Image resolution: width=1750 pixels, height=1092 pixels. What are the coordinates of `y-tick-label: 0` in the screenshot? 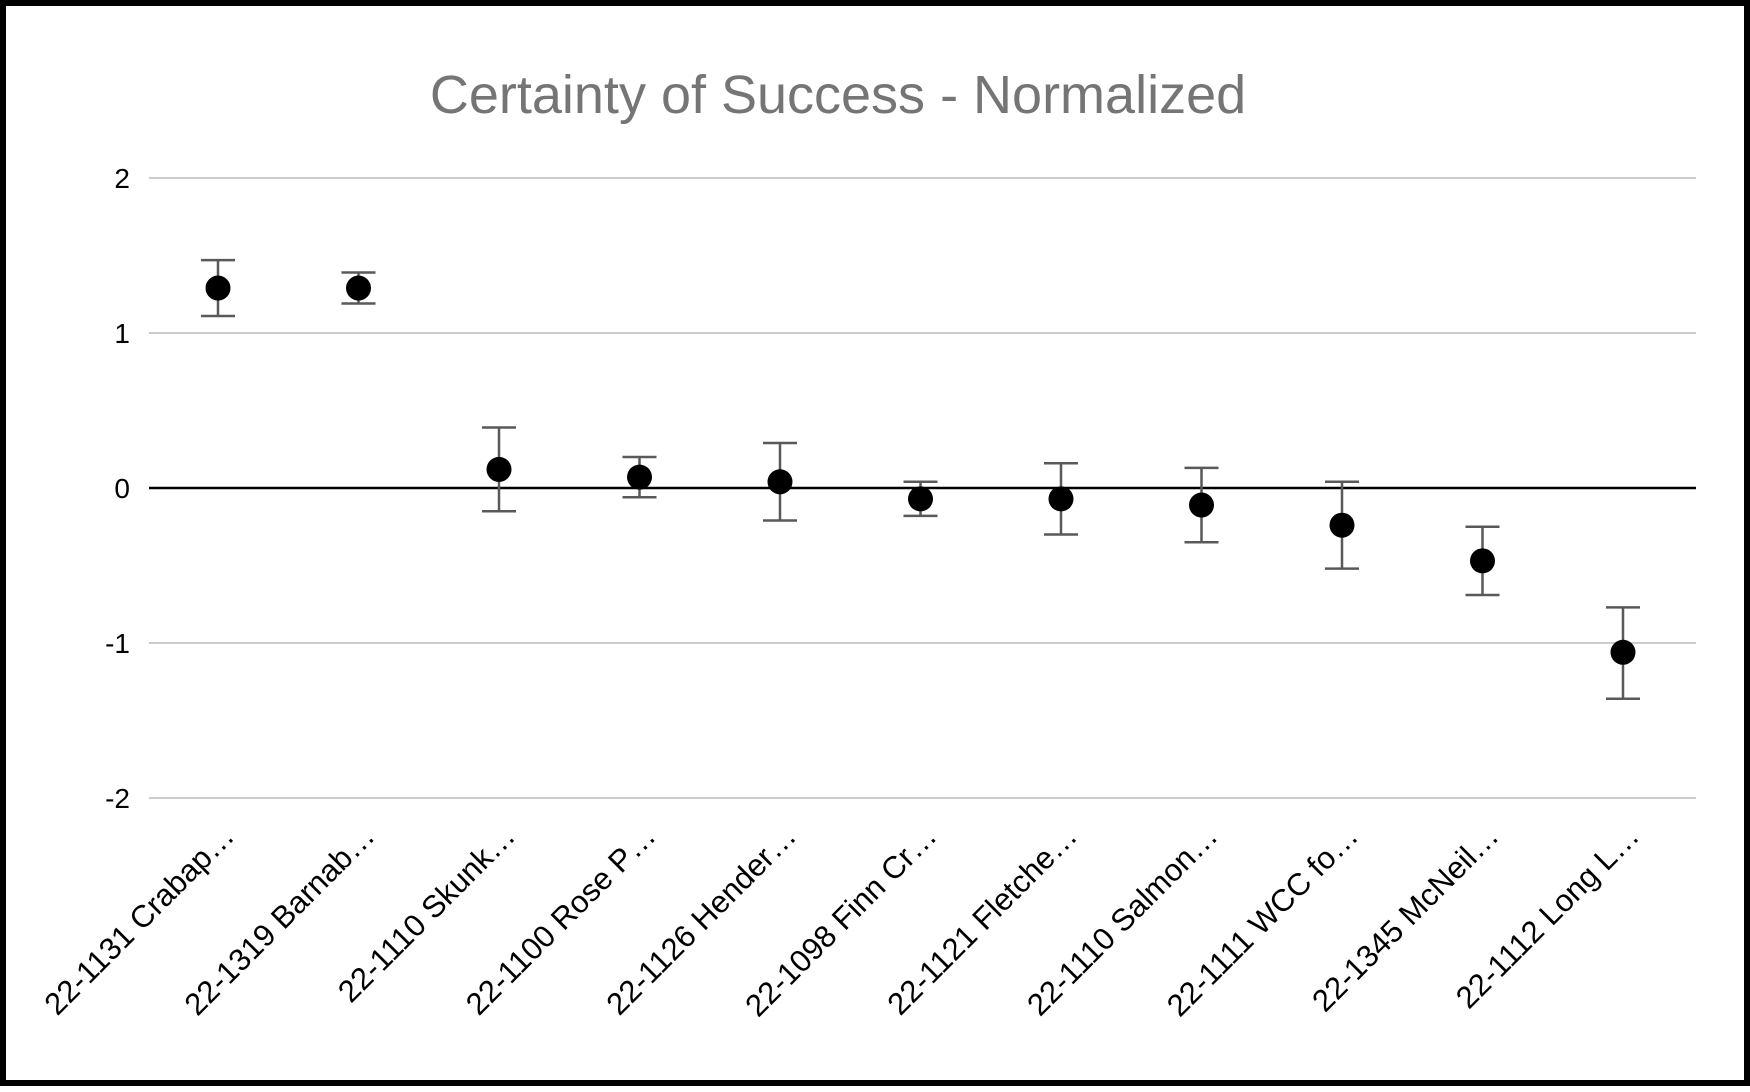 It's located at (122, 488).